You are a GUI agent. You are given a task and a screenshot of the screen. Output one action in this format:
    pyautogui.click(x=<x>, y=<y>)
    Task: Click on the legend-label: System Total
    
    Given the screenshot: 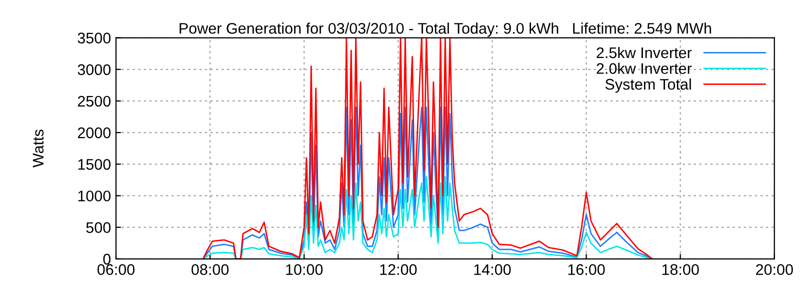 What is the action you would take?
    pyautogui.click(x=648, y=85)
    